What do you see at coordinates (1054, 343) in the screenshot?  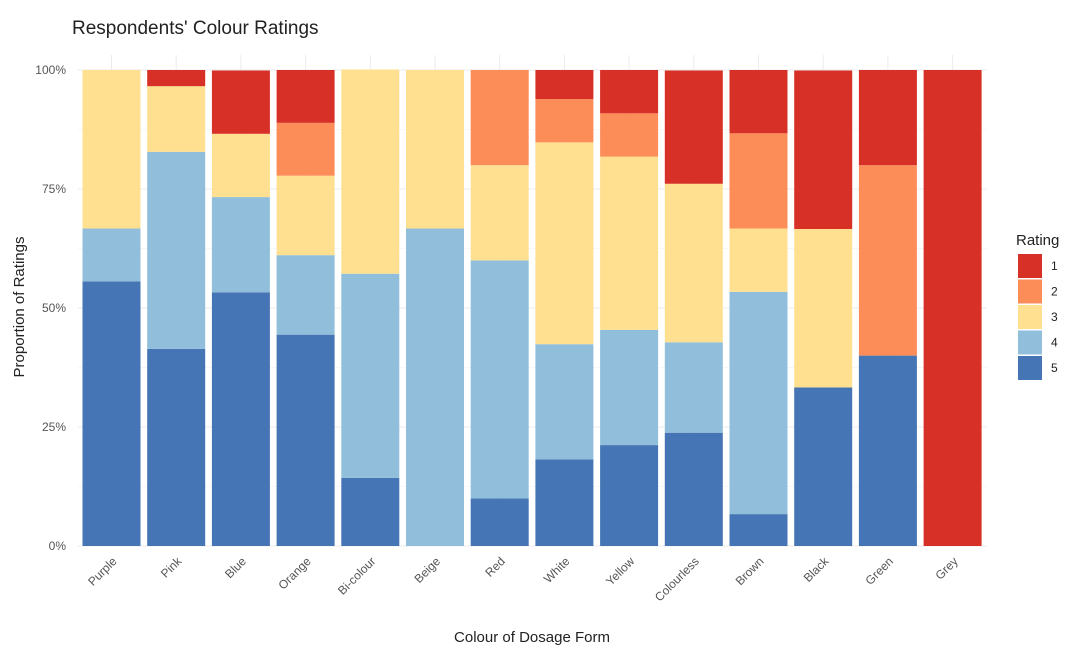 I see `legend-label: 4` at bounding box center [1054, 343].